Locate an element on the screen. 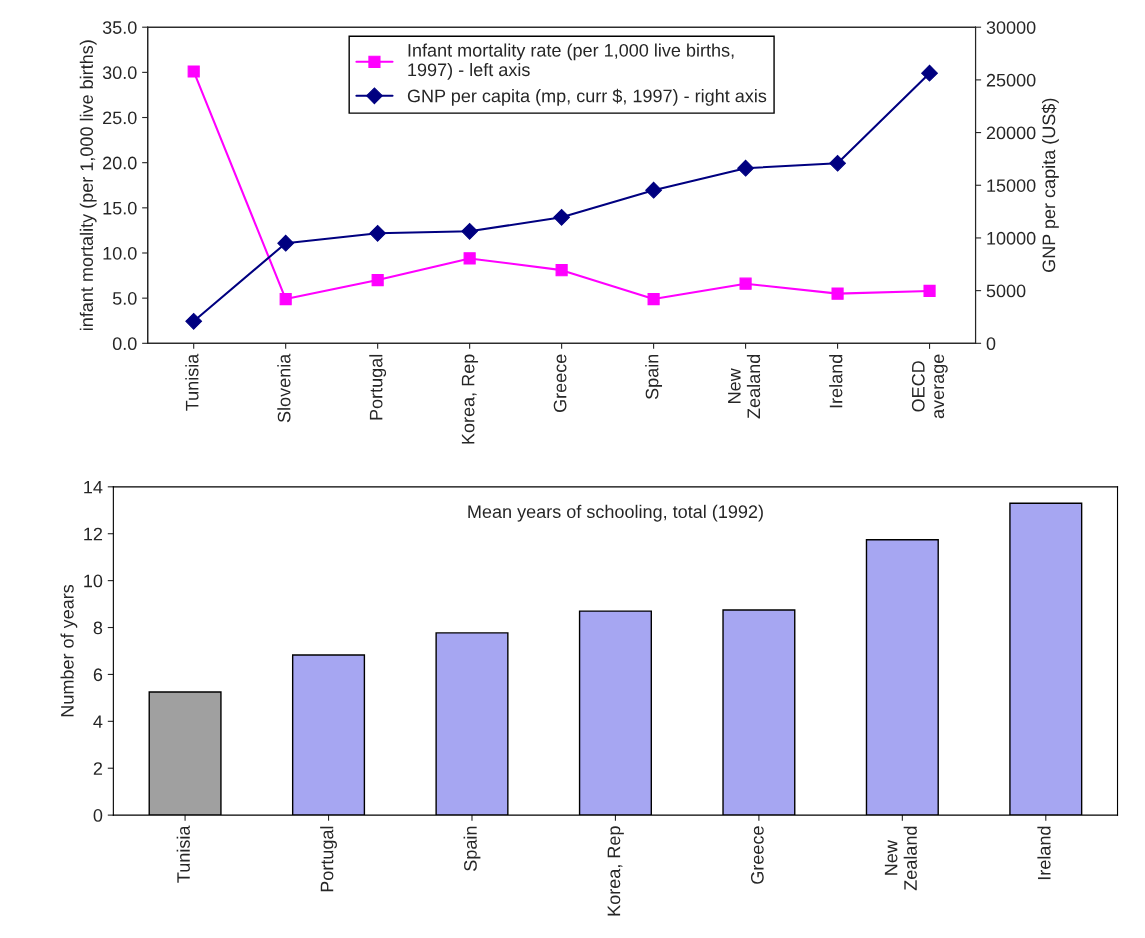  y2-tick-label: 25000 is located at coordinates (1011, 80).